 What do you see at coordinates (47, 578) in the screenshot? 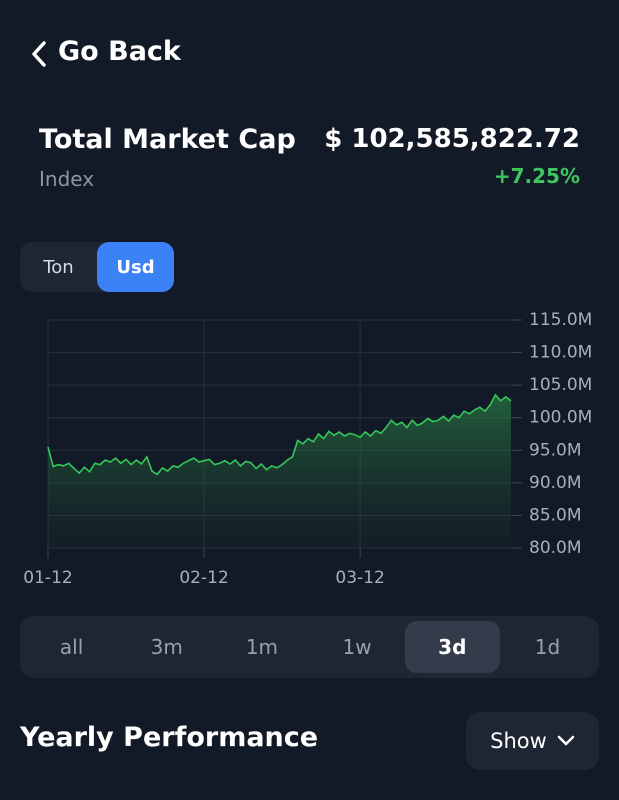
I see `x-tick-label: 01-12` at bounding box center [47, 578].